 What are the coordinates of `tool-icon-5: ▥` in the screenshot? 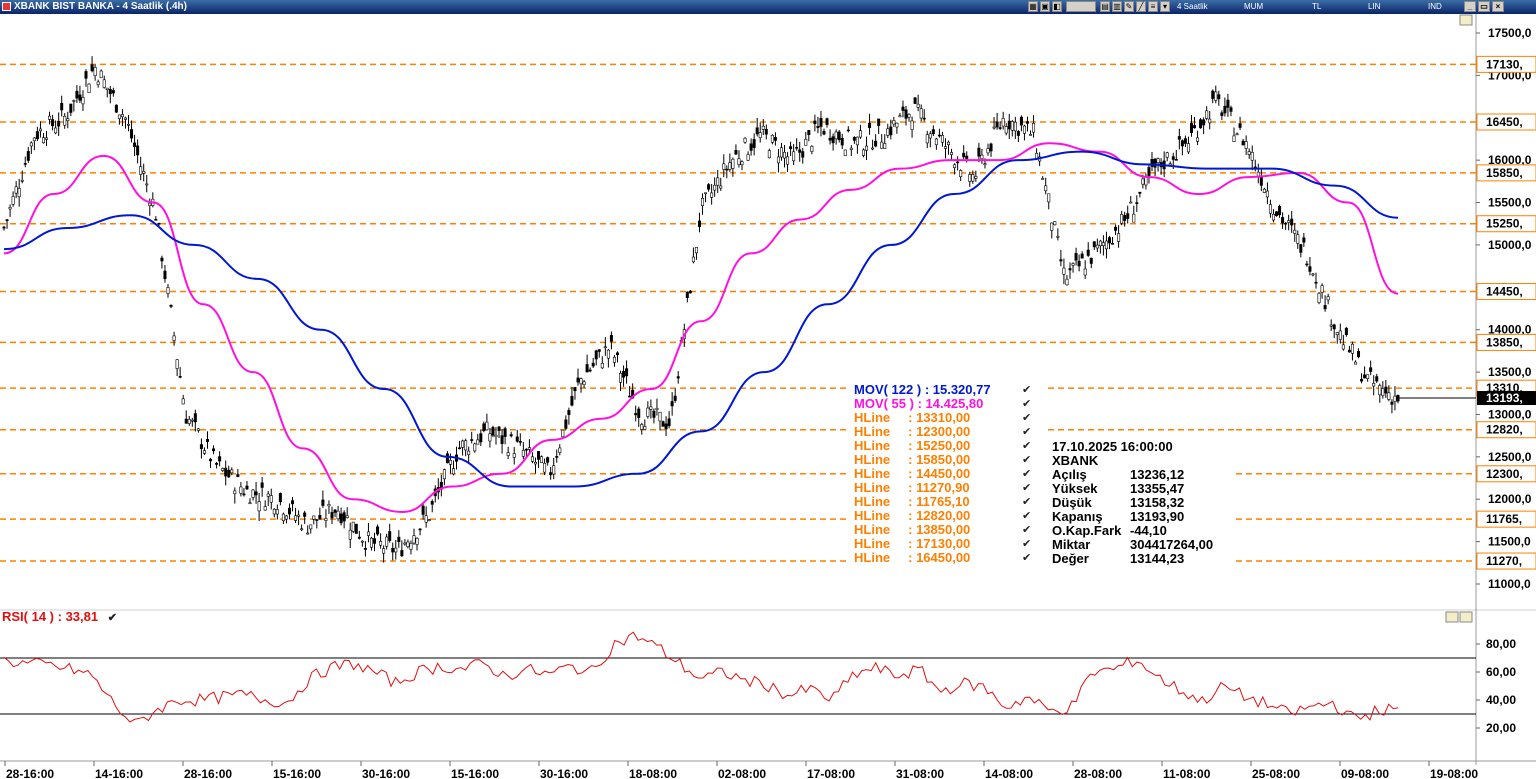 It's located at (1117, 6).